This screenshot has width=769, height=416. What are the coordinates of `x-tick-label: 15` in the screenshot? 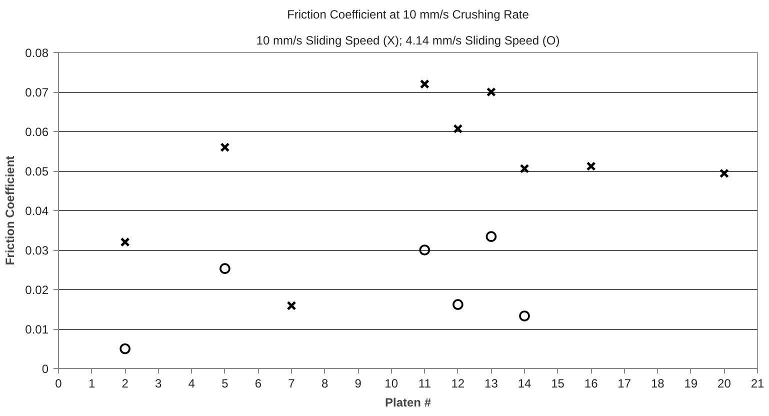 It's located at (558, 383).